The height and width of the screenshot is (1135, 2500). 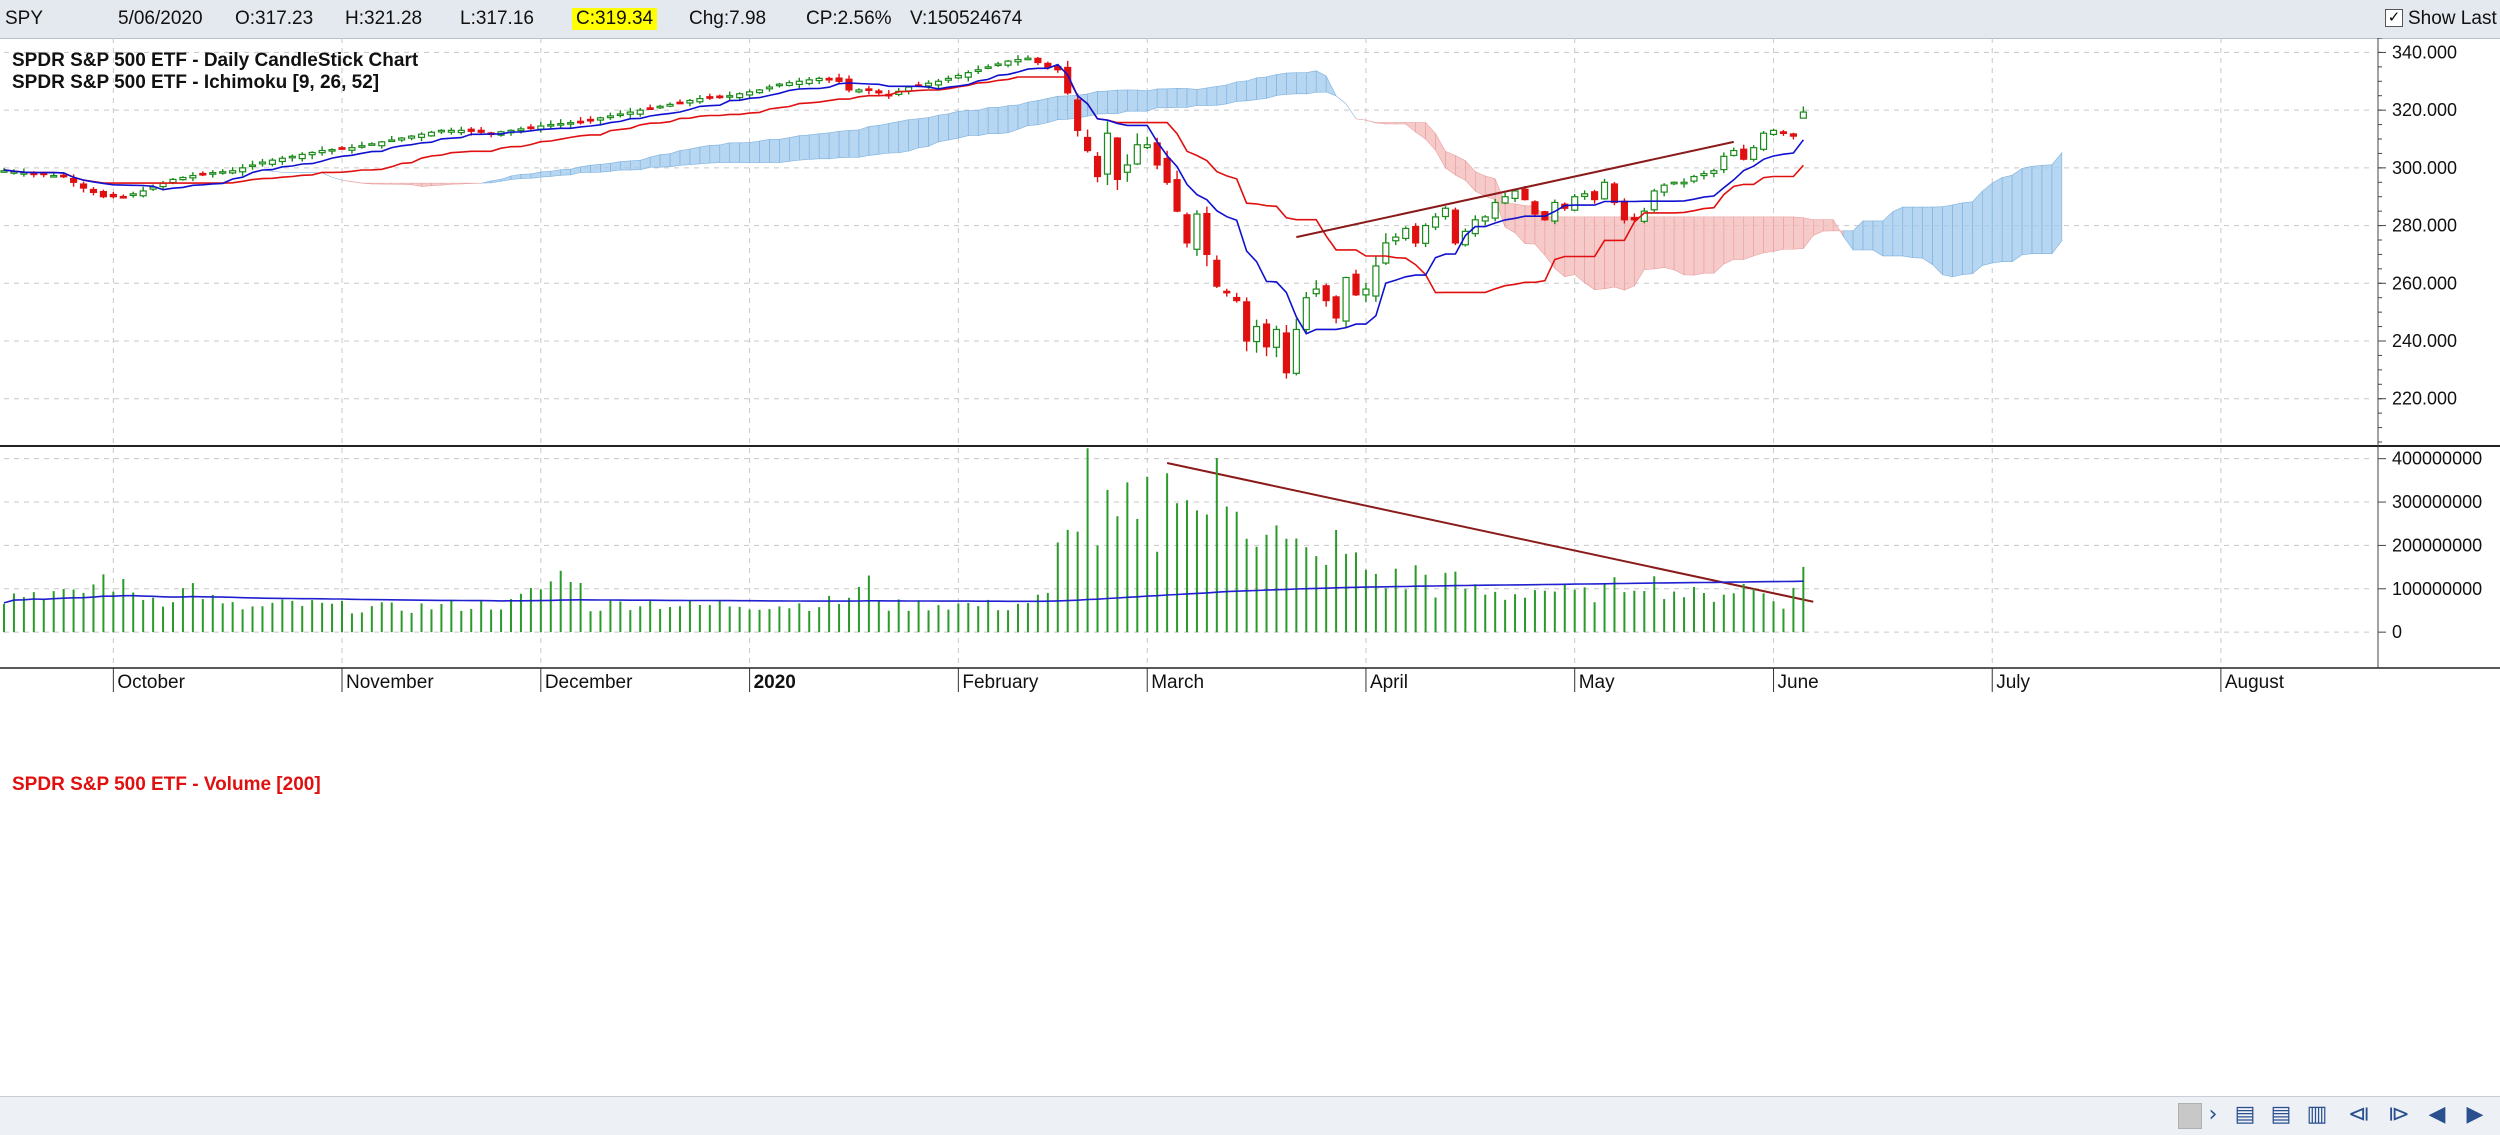 What do you see at coordinates (274, 19) in the screenshot?
I see `open-label: O:317.23` at bounding box center [274, 19].